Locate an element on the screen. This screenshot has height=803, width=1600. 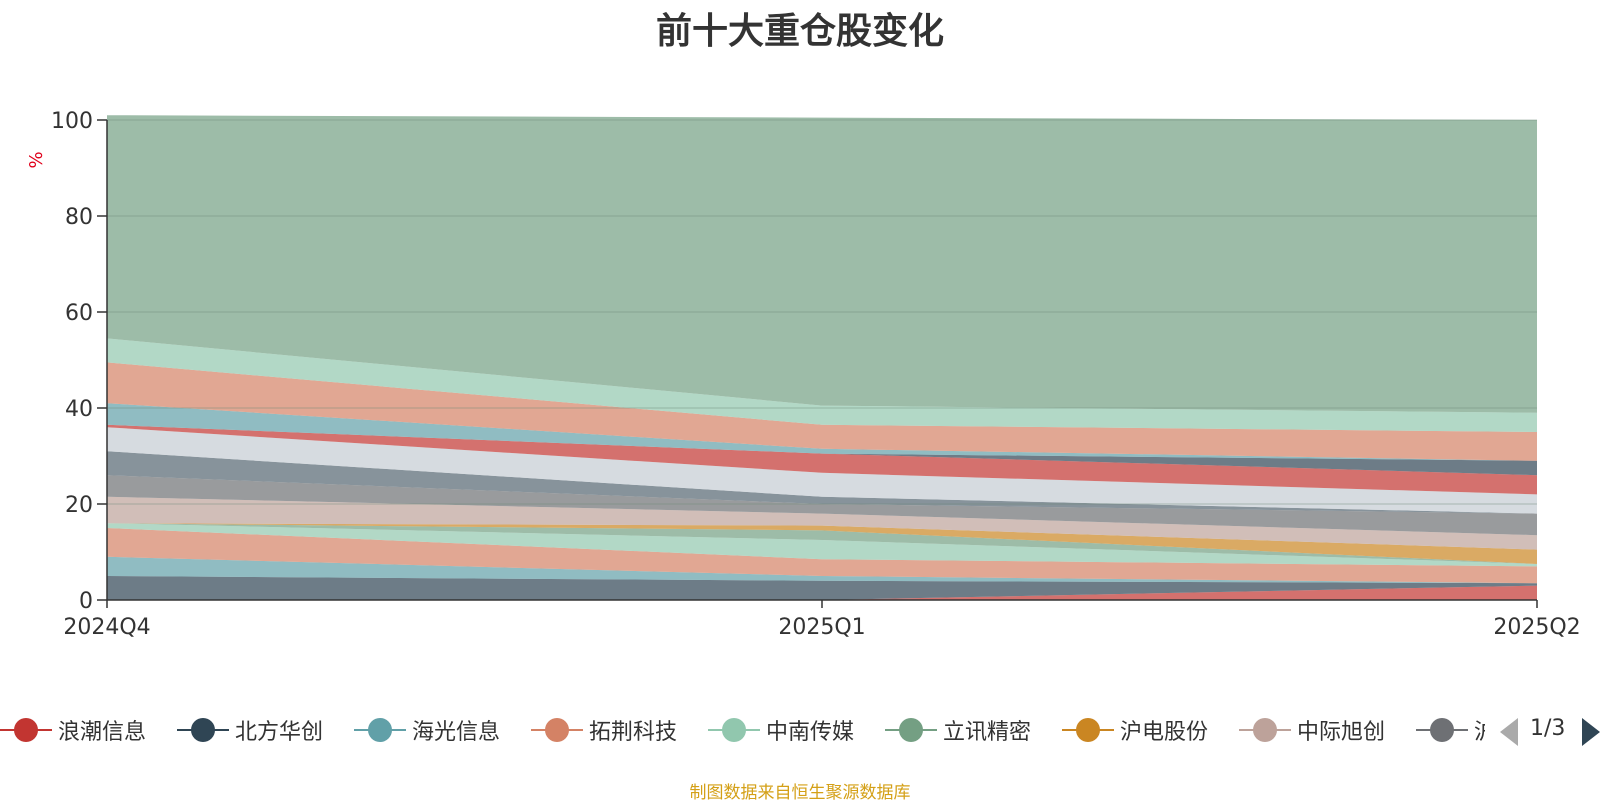
legend-item: 拓荆科技 is located at coordinates (604, 730).